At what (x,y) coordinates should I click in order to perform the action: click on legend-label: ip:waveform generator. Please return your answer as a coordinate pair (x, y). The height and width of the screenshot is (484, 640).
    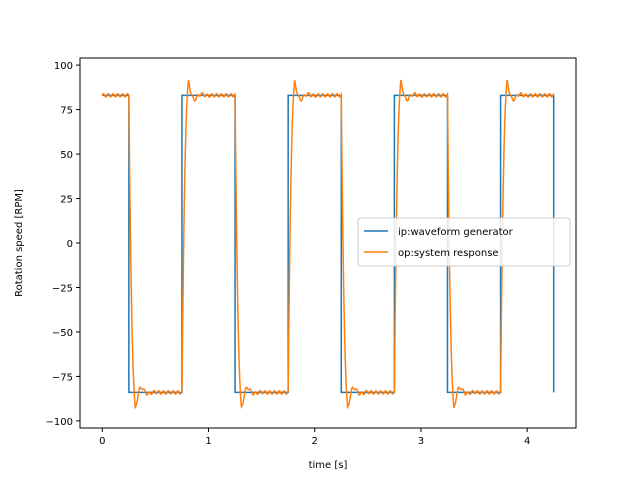
    Looking at the image, I should click on (456, 232).